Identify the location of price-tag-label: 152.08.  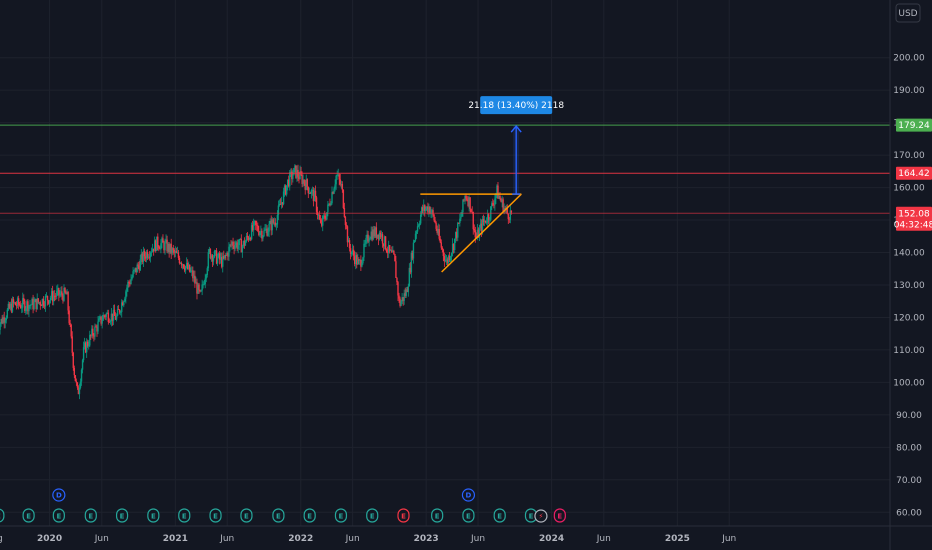
(914, 214).